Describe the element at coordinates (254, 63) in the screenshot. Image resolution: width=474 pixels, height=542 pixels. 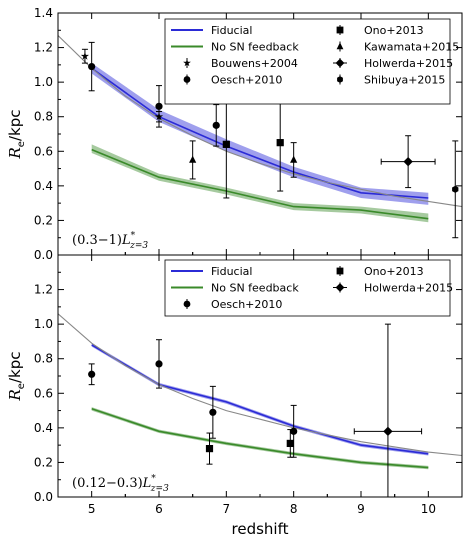
I see `legend-label-bouwens-2004: Bouwens+2004` at that location.